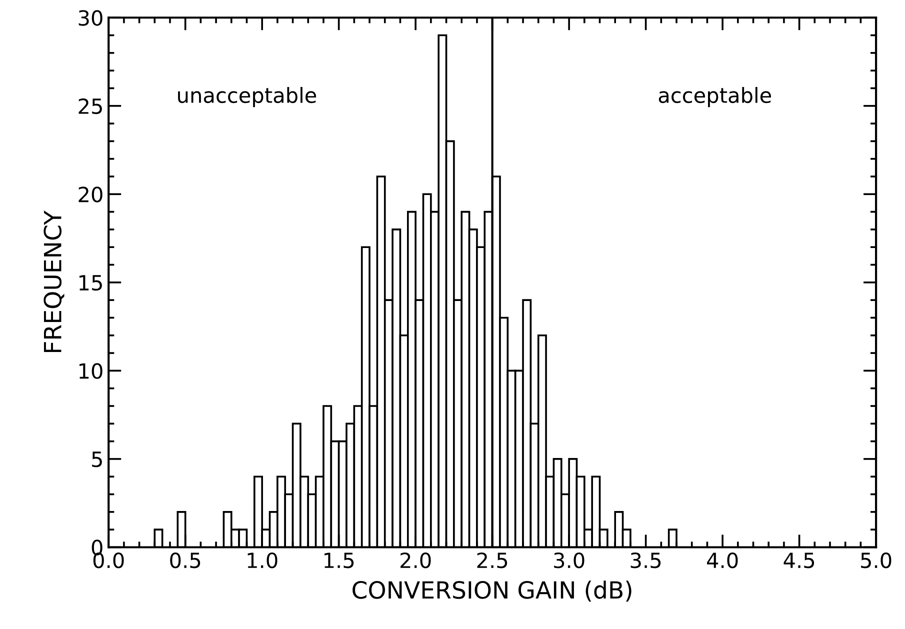 The height and width of the screenshot is (629, 905). What do you see at coordinates (91, 371) in the screenshot?
I see `y-tick-label: 10` at bounding box center [91, 371].